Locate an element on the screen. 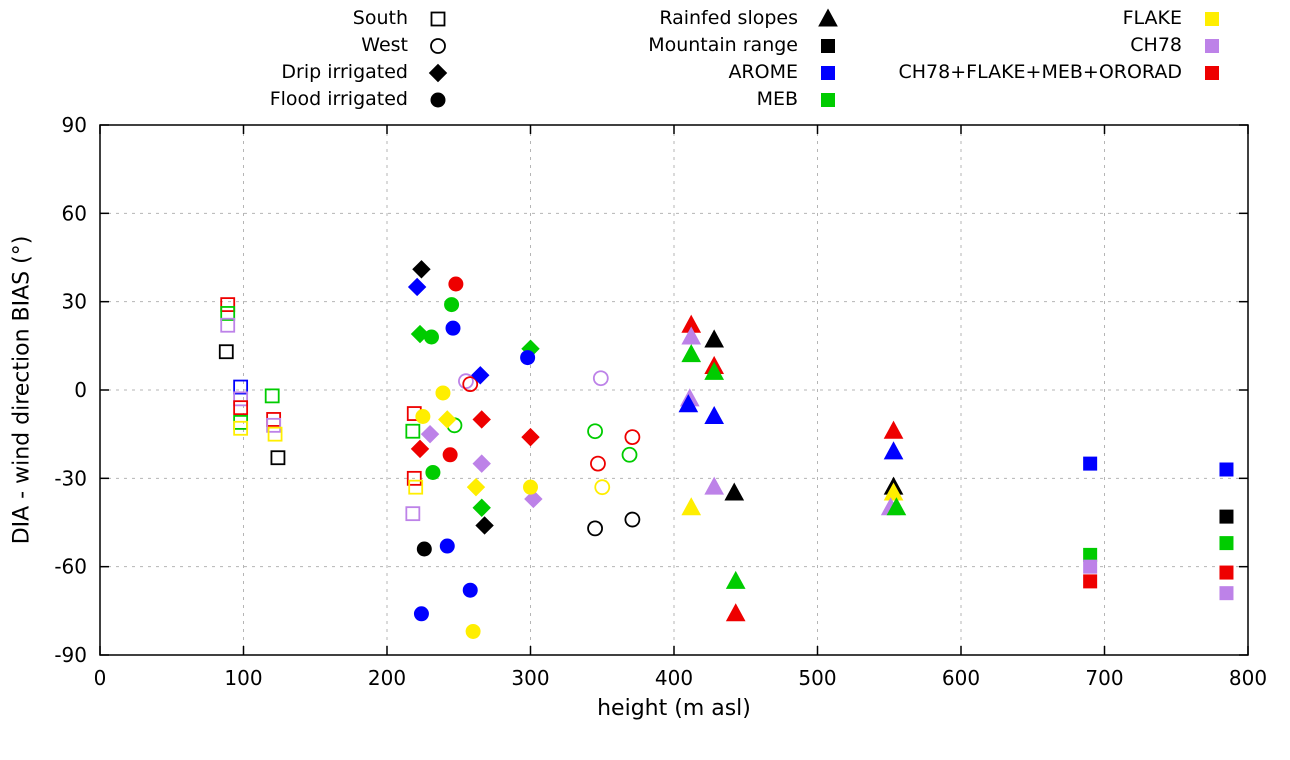 This screenshot has height=760, width=1290. yellow-filled-square-icon is located at coordinates (1212, 18).